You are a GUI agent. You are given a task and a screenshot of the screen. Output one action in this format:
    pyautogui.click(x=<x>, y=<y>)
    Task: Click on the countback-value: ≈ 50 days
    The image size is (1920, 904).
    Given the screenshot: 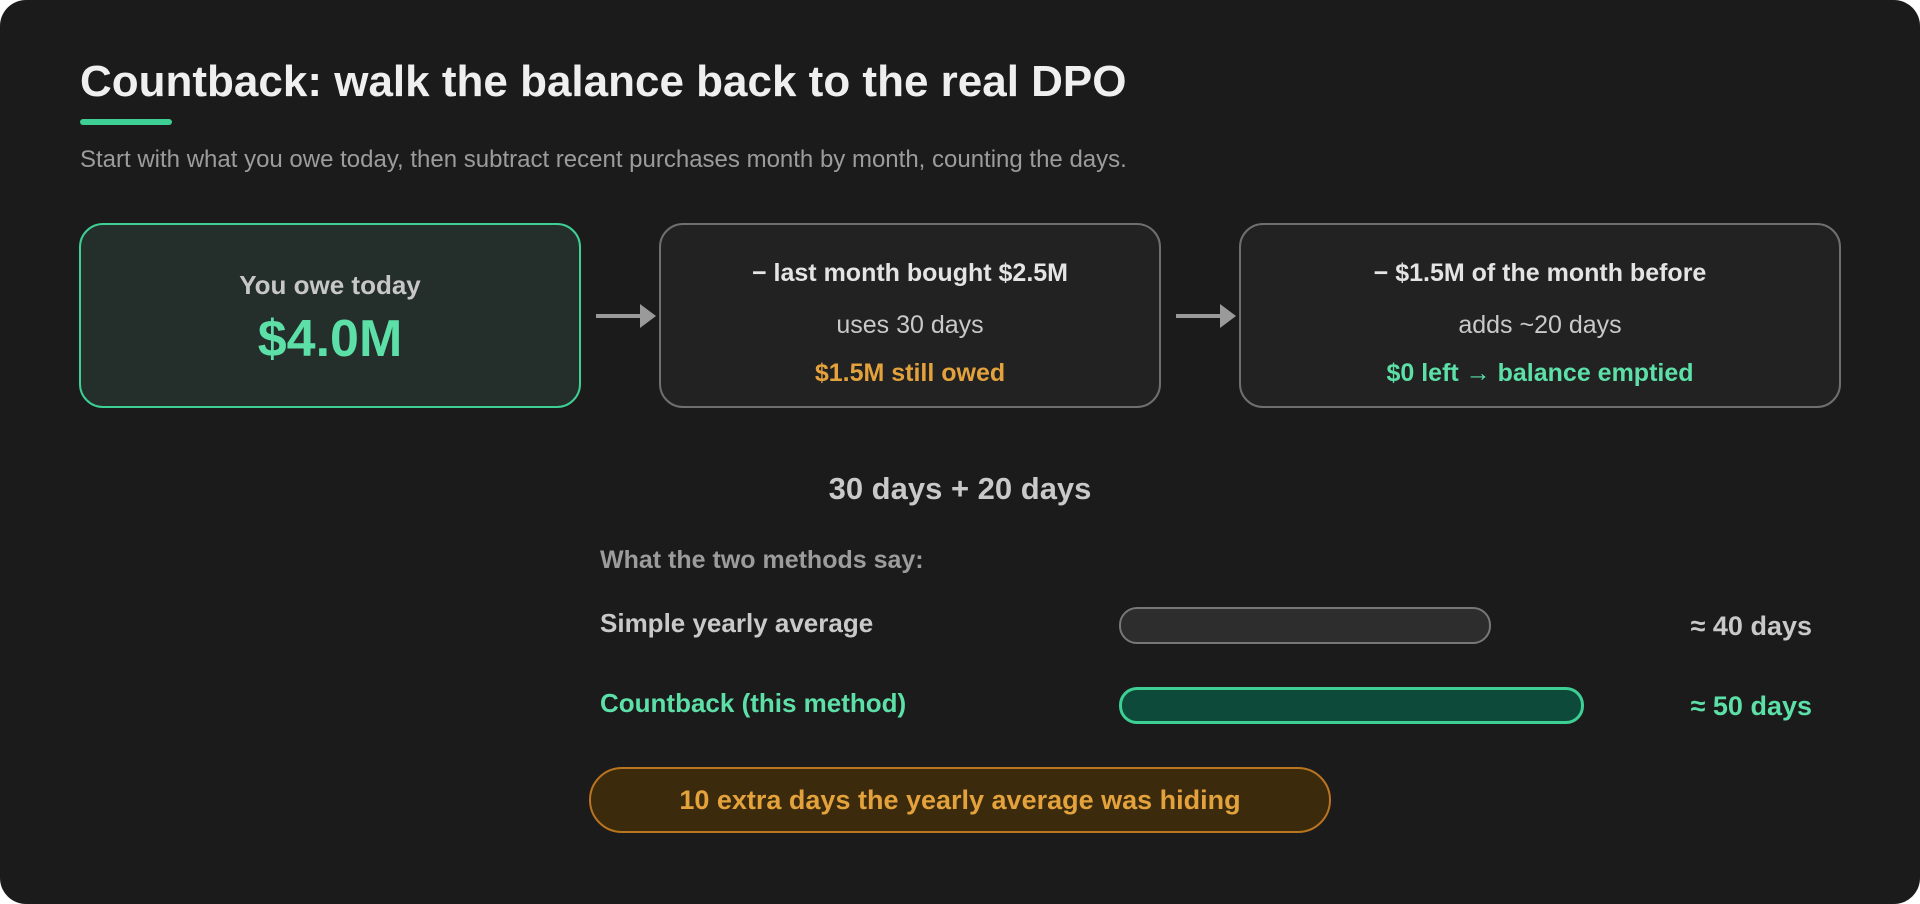 What is the action you would take?
    pyautogui.click(x=1751, y=706)
    